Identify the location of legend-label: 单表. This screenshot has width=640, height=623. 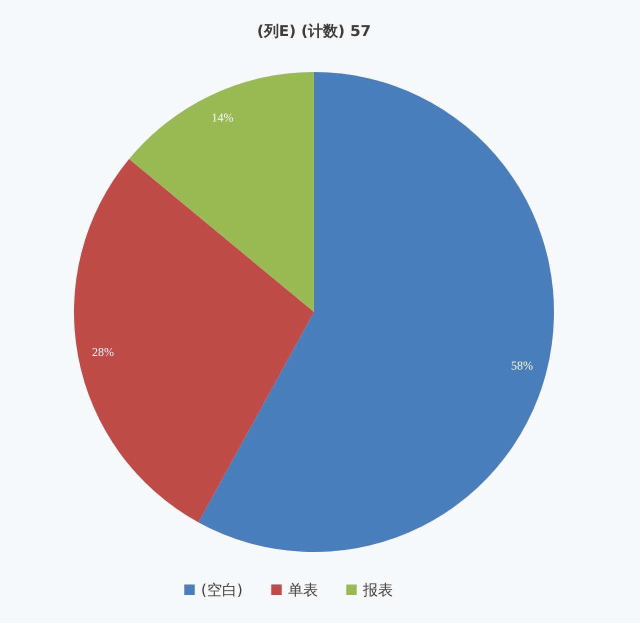
(303, 589).